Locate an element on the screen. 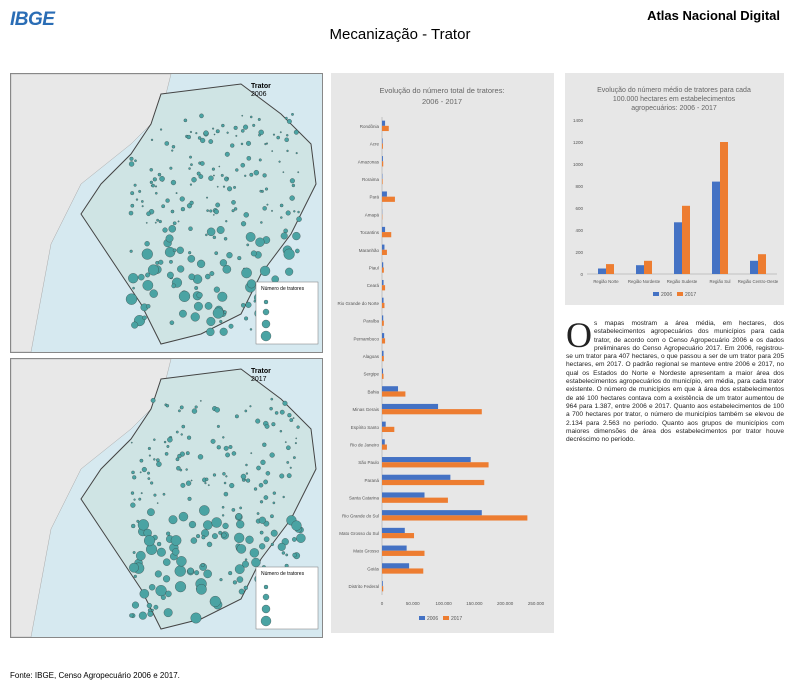 The image size is (800, 693). states-category-label: Distrito Federal is located at coordinates (363, 586).